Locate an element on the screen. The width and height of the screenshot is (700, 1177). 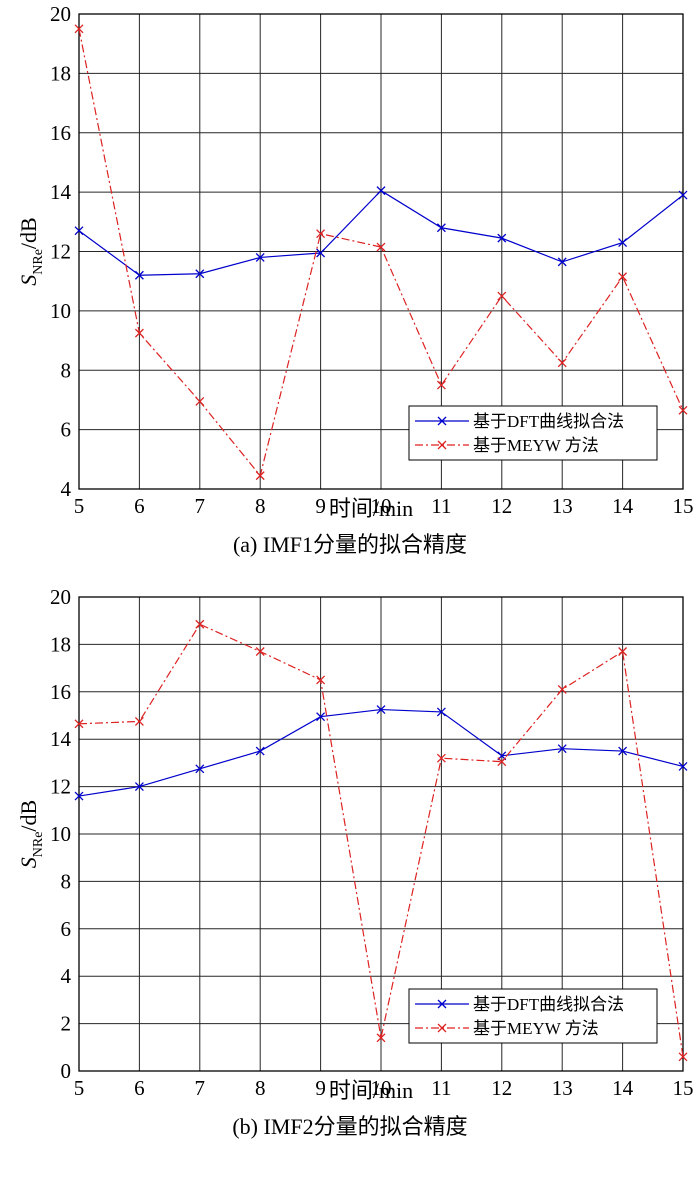
x-tick-label: 9 is located at coordinates (320, 506).